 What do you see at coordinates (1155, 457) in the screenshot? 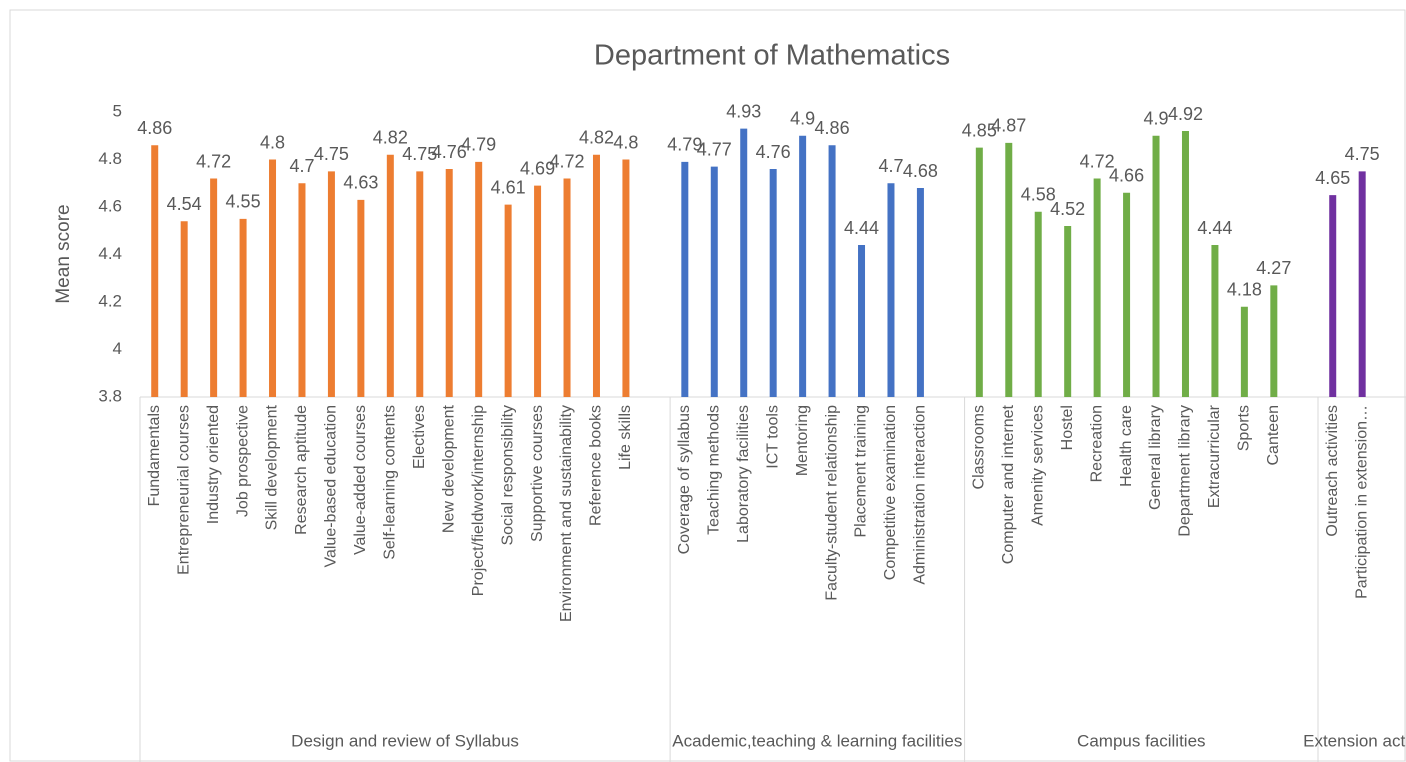
I see `x-tick-label: General library` at bounding box center [1155, 457].